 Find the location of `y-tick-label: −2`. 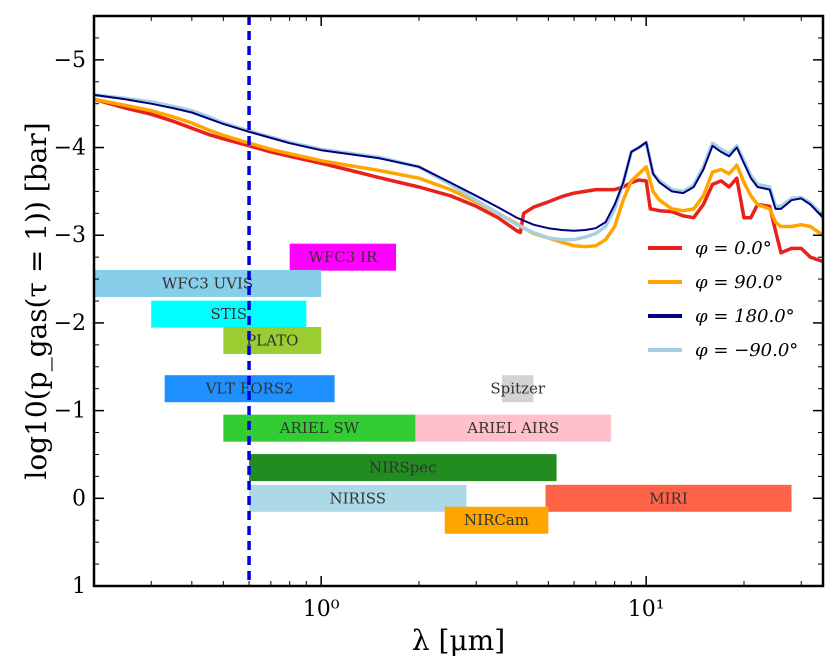

y-tick-label: −2 is located at coordinates (70, 323).